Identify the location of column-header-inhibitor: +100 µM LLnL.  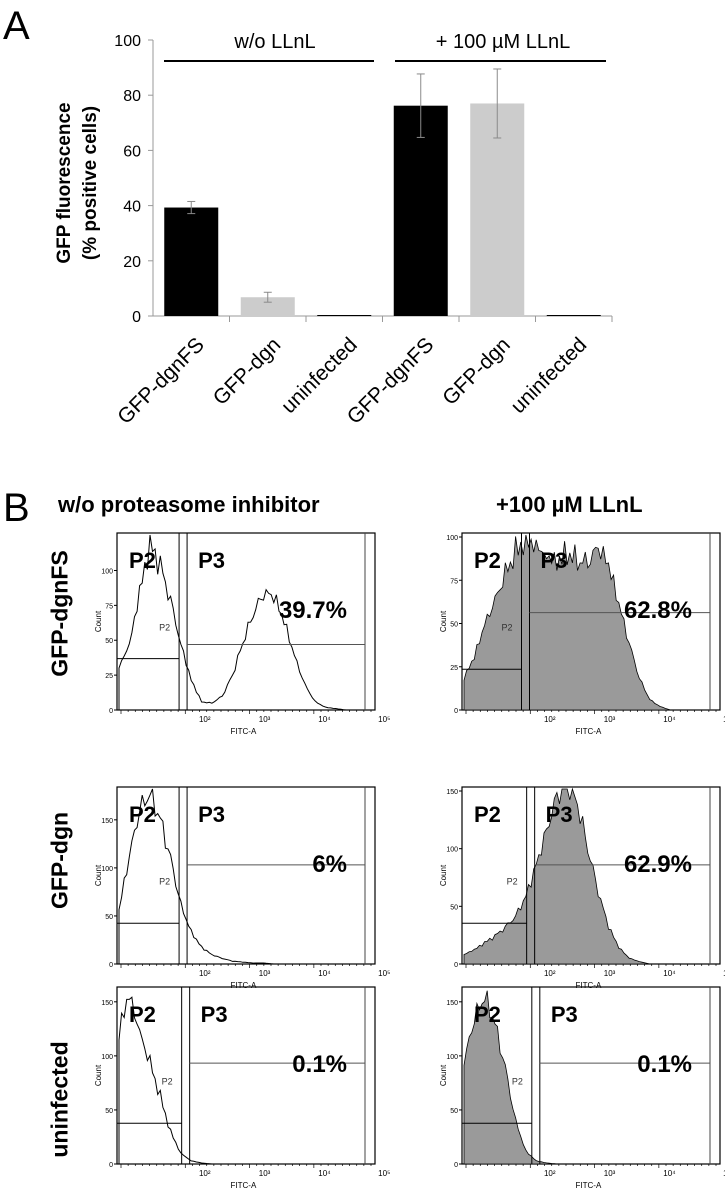
(569, 504).